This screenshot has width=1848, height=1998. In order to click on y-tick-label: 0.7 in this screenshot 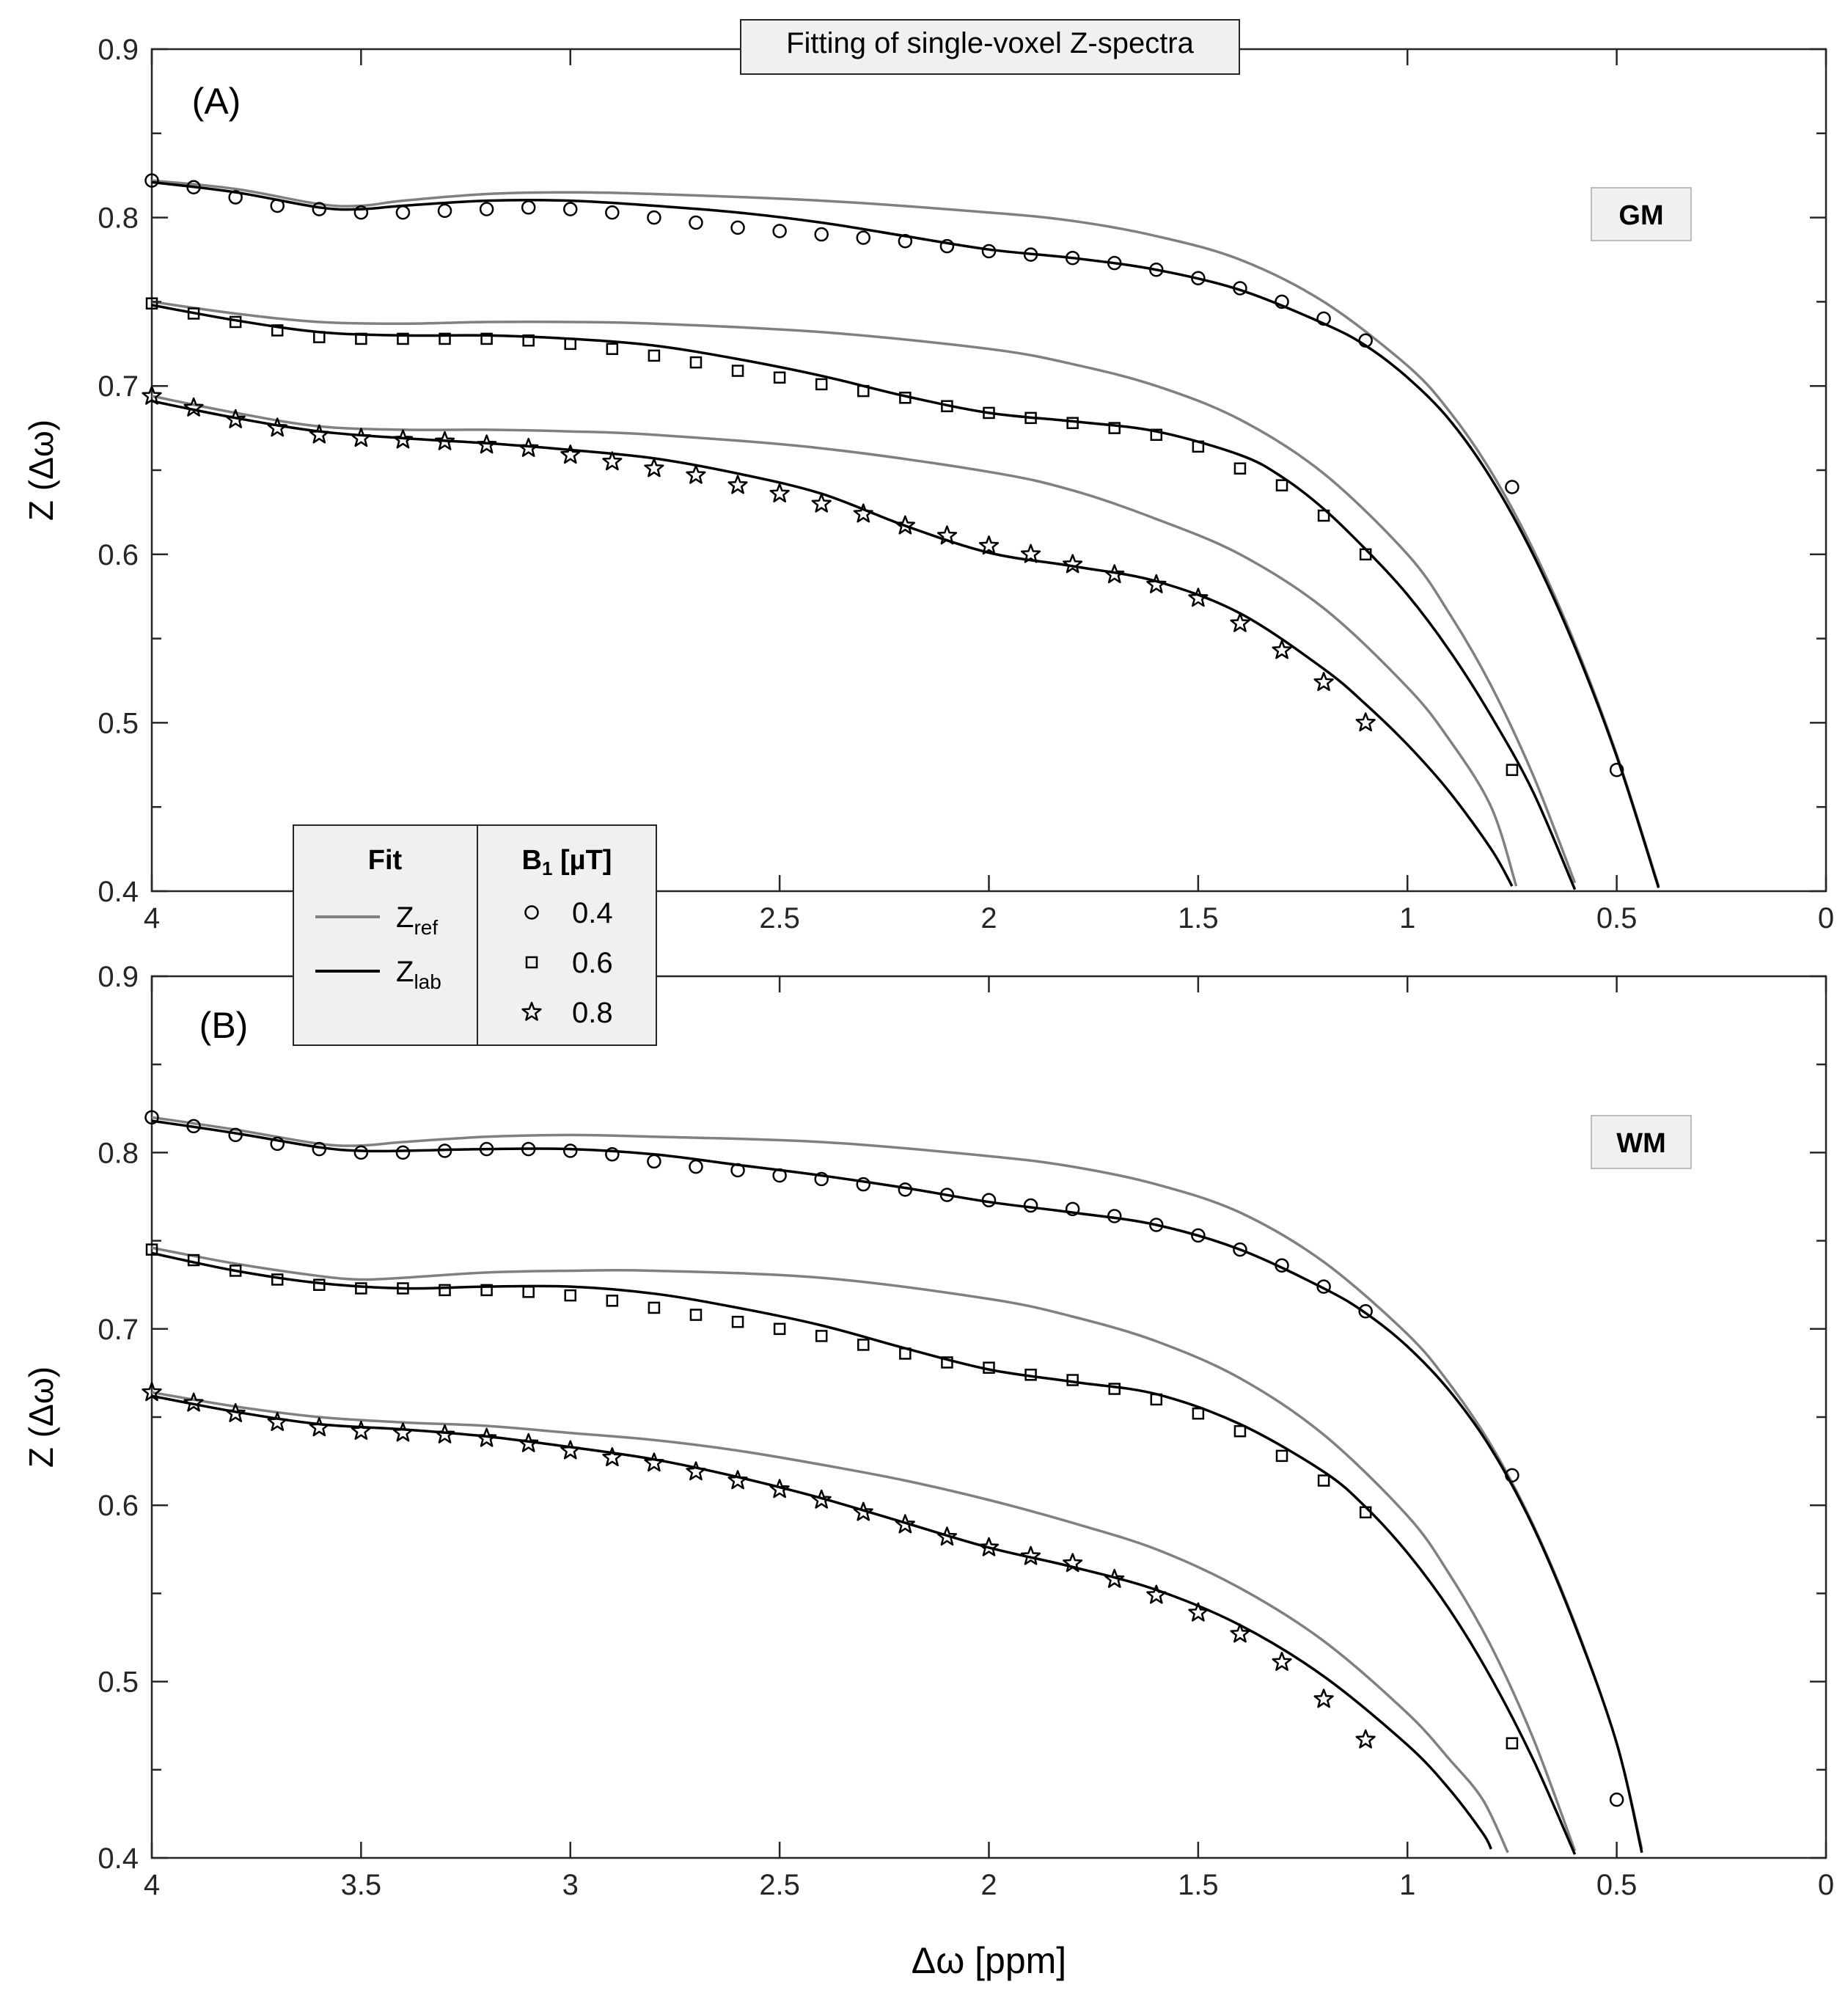, I will do `click(118, 1330)`.